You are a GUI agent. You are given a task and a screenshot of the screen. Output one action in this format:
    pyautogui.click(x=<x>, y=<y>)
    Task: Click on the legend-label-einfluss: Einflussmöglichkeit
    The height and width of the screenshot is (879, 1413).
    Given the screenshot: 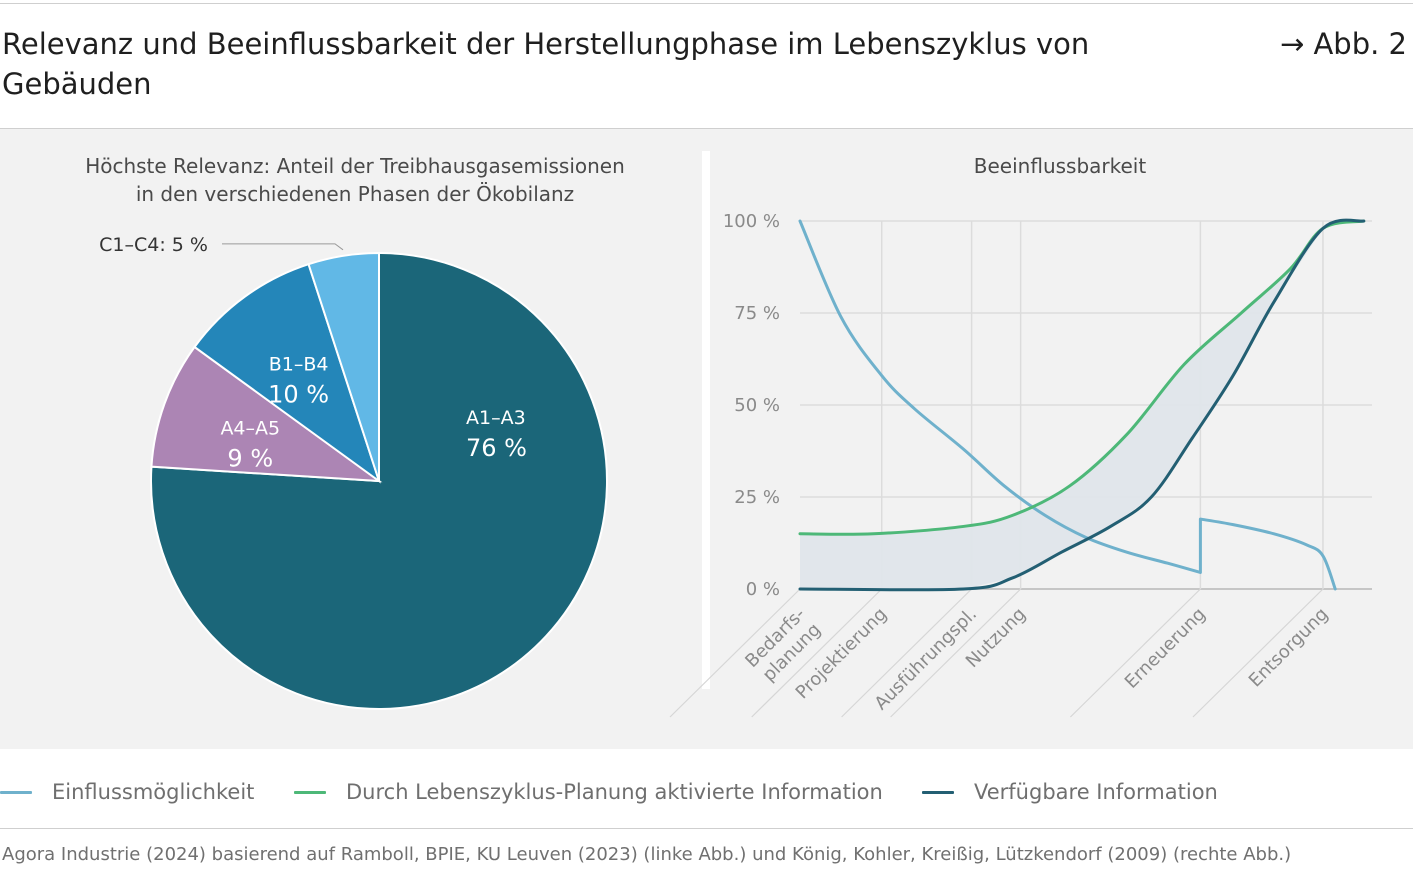 What is the action you would take?
    pyautogui.click(x=153, y=792)
    